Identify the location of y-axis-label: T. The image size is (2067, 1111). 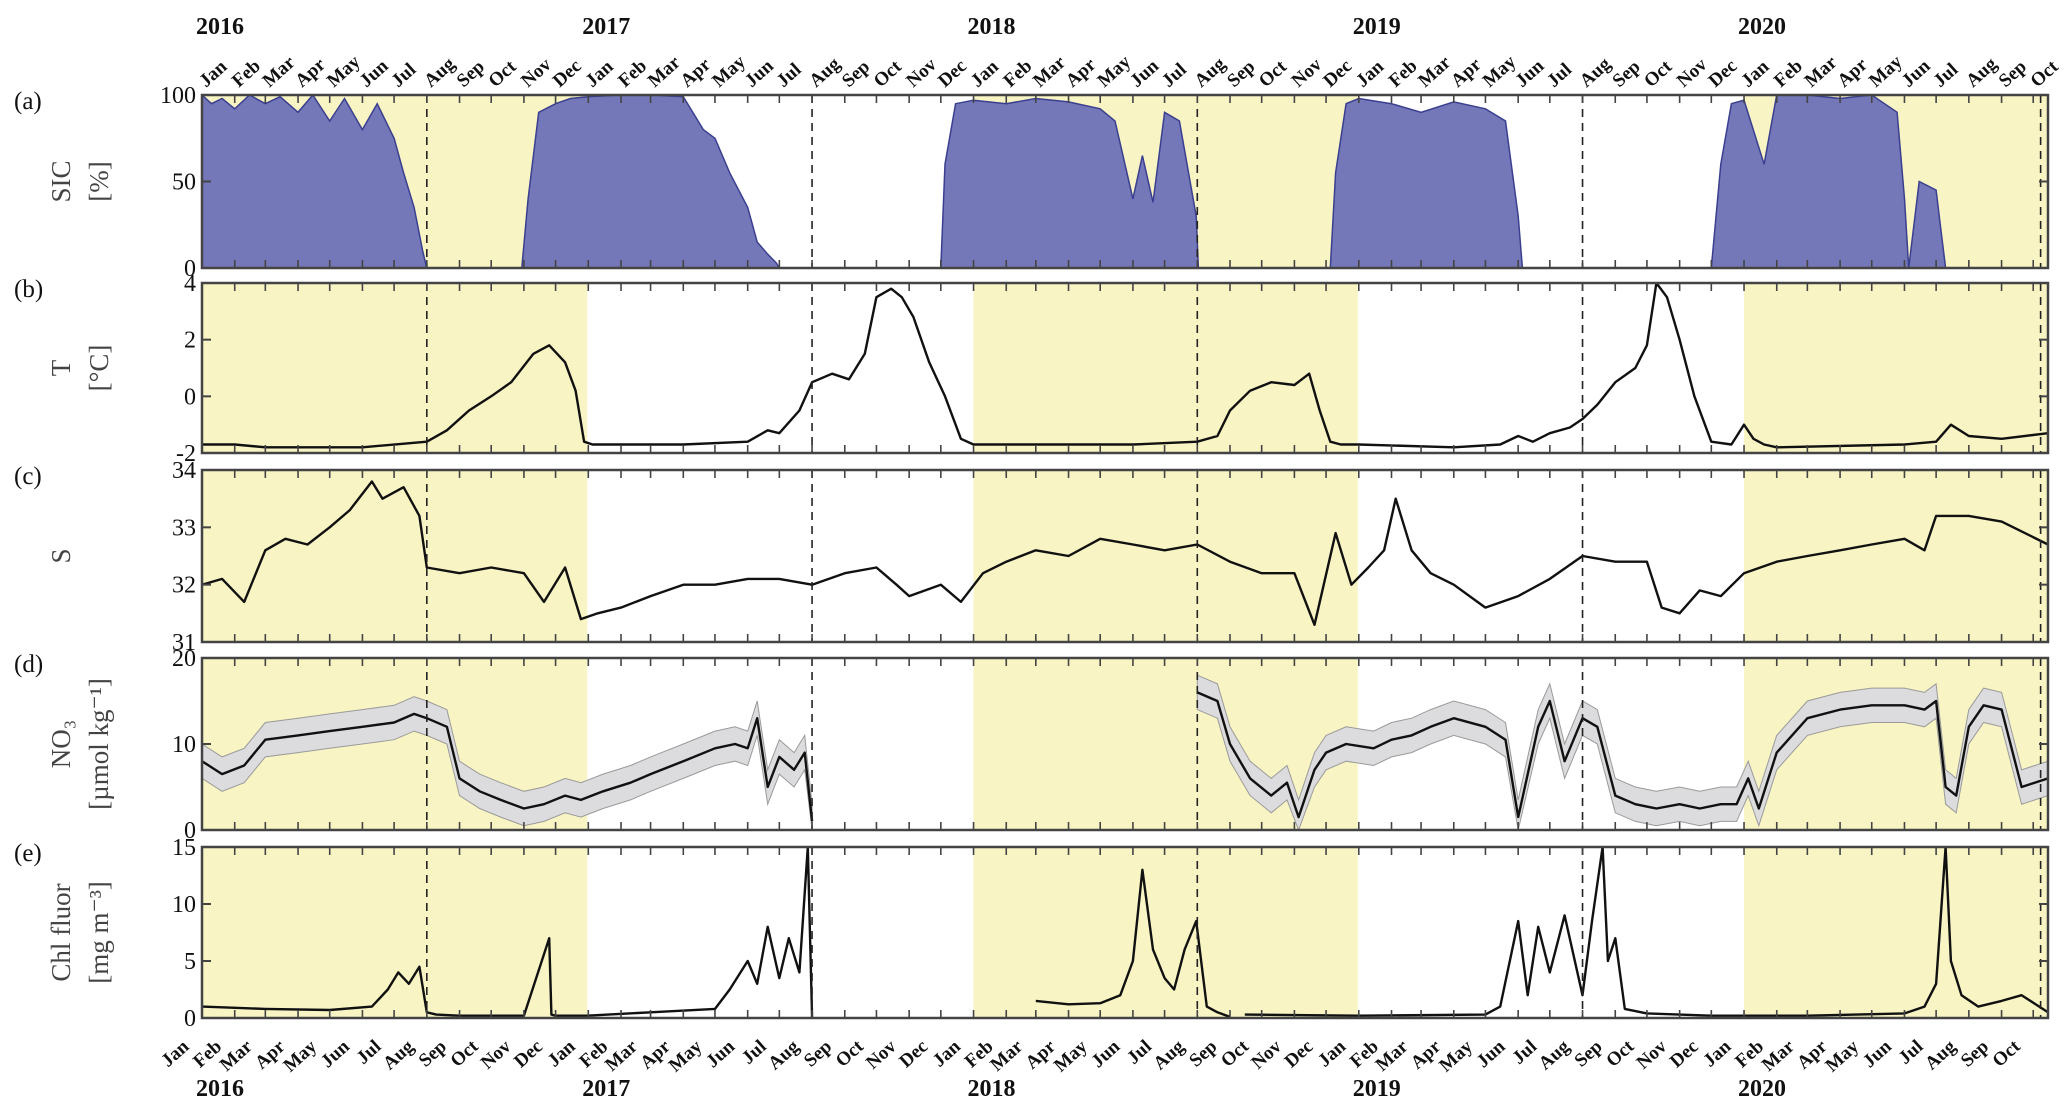
(61, 367).